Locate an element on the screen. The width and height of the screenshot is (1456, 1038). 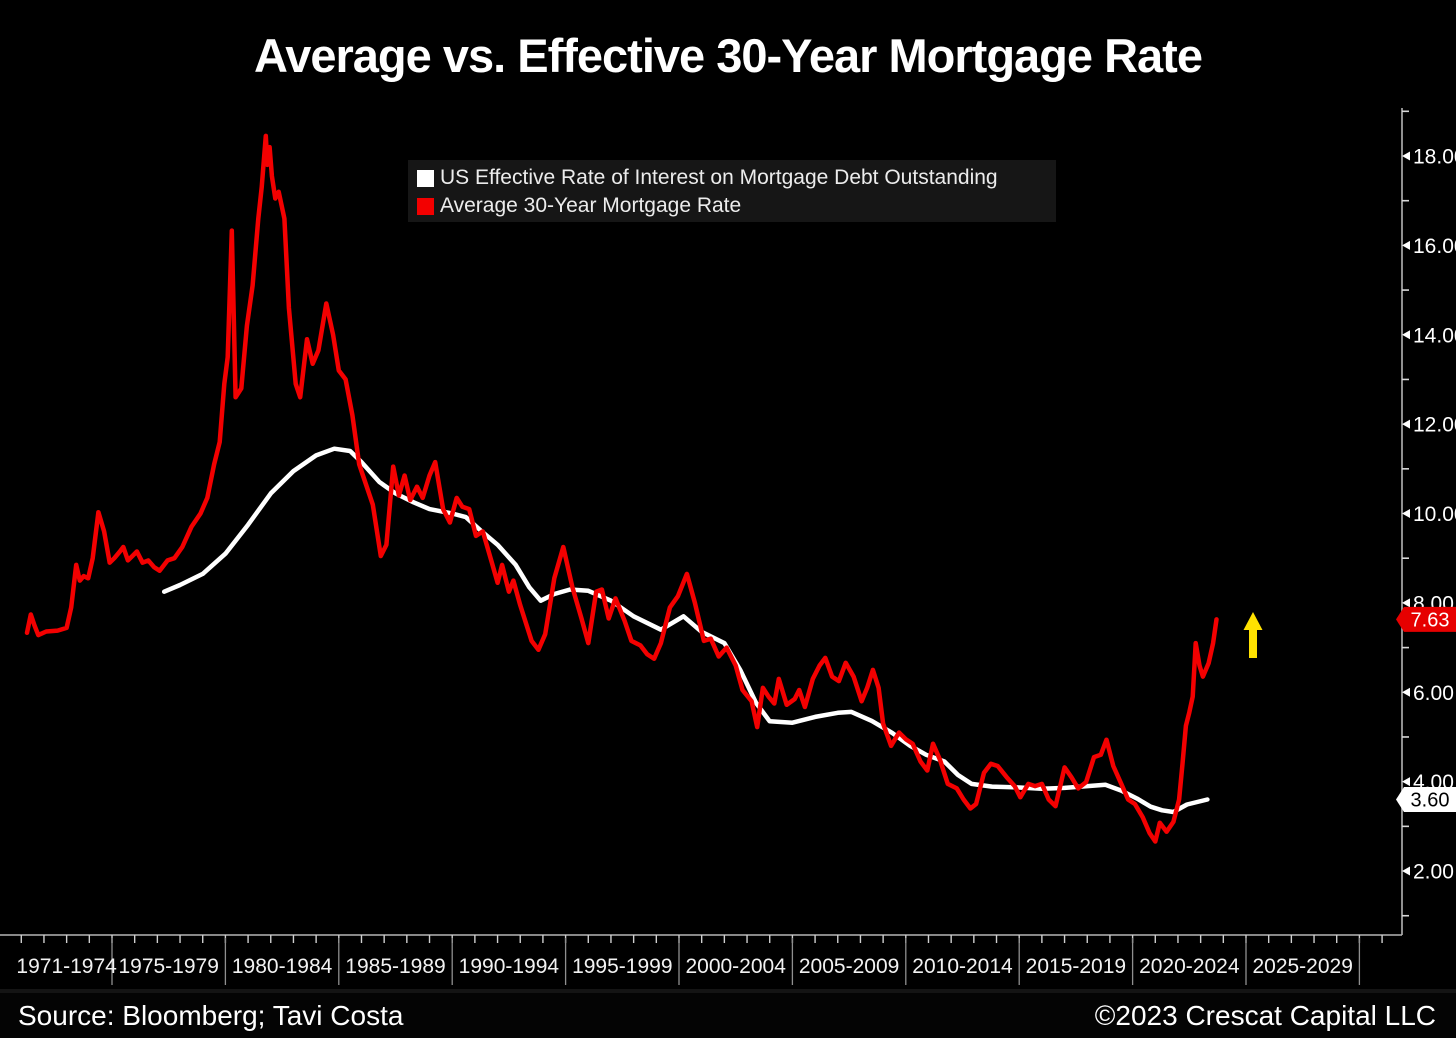
legend-label-average-rate: Average 30-Year Mortgage Rate is located at coordinates (591, 205).